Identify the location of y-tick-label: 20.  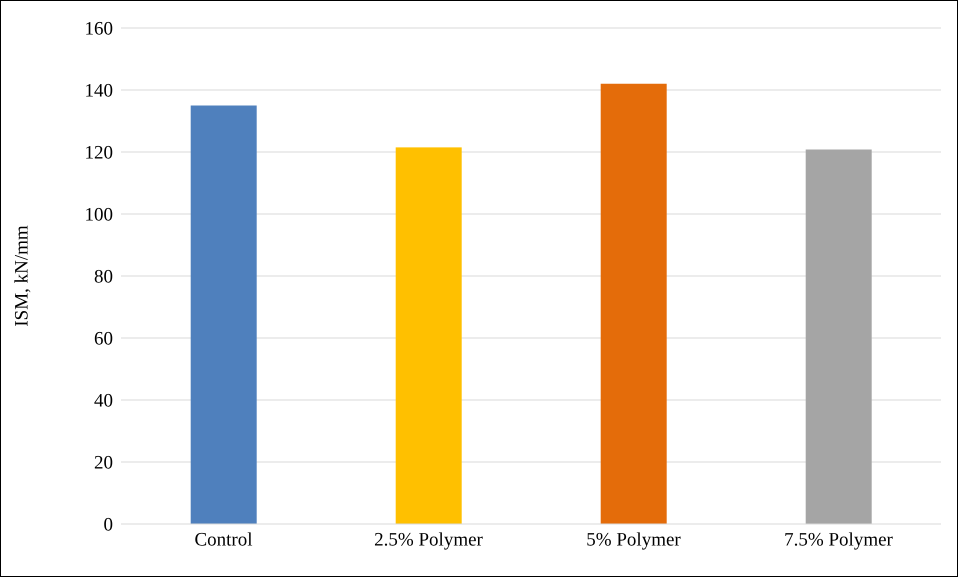
(103, 463).